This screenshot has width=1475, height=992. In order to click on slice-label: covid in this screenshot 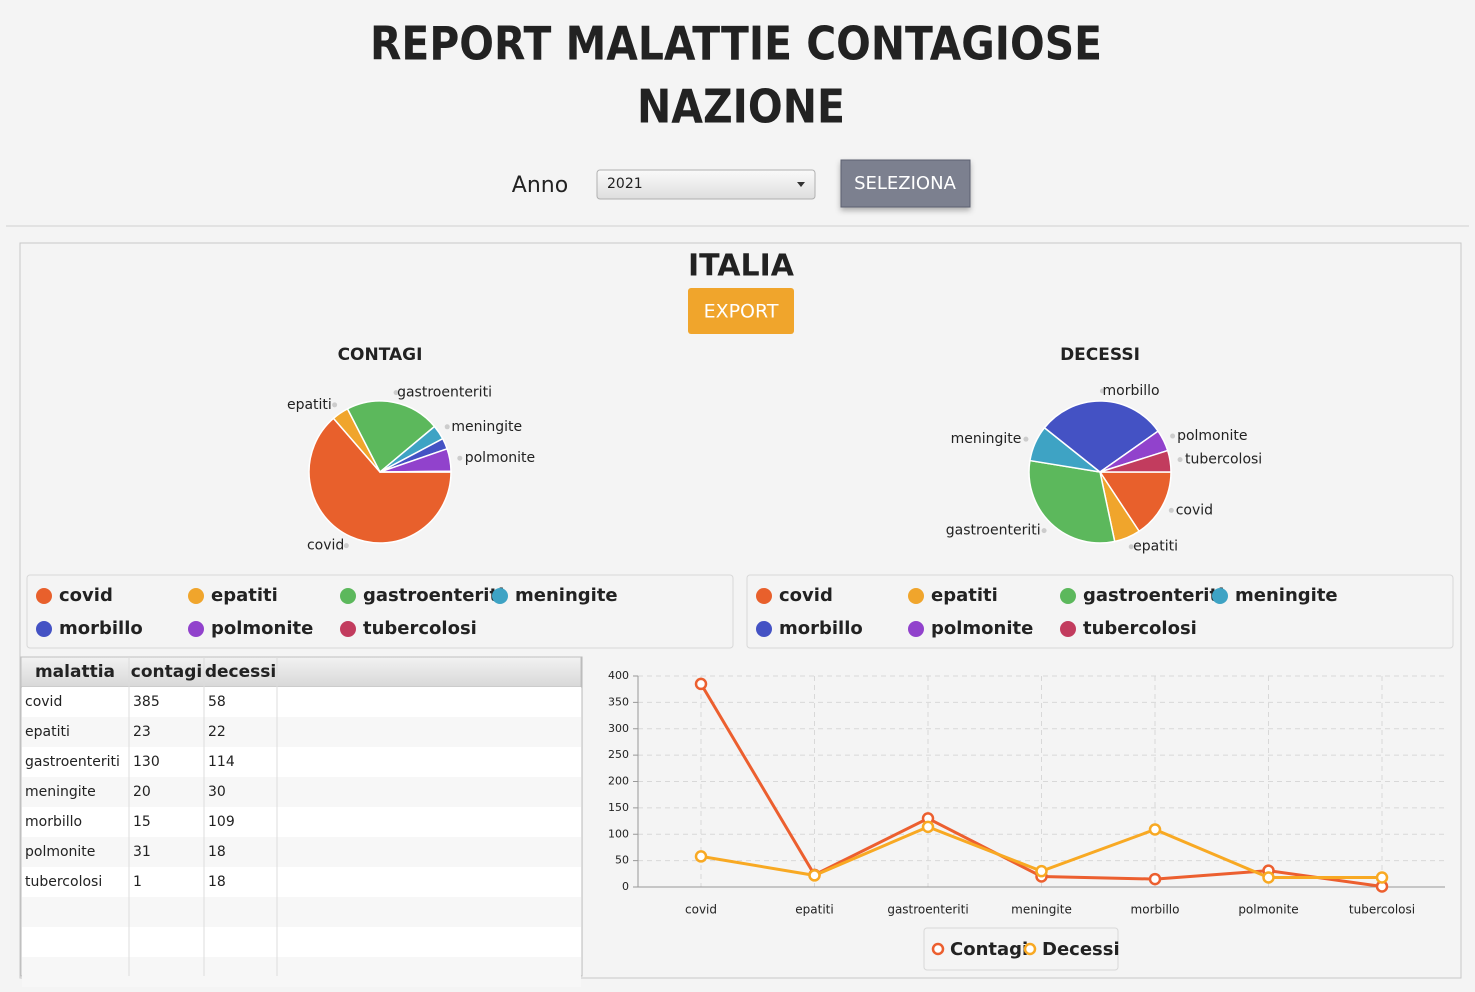, I will do `click(1194, 510)`.